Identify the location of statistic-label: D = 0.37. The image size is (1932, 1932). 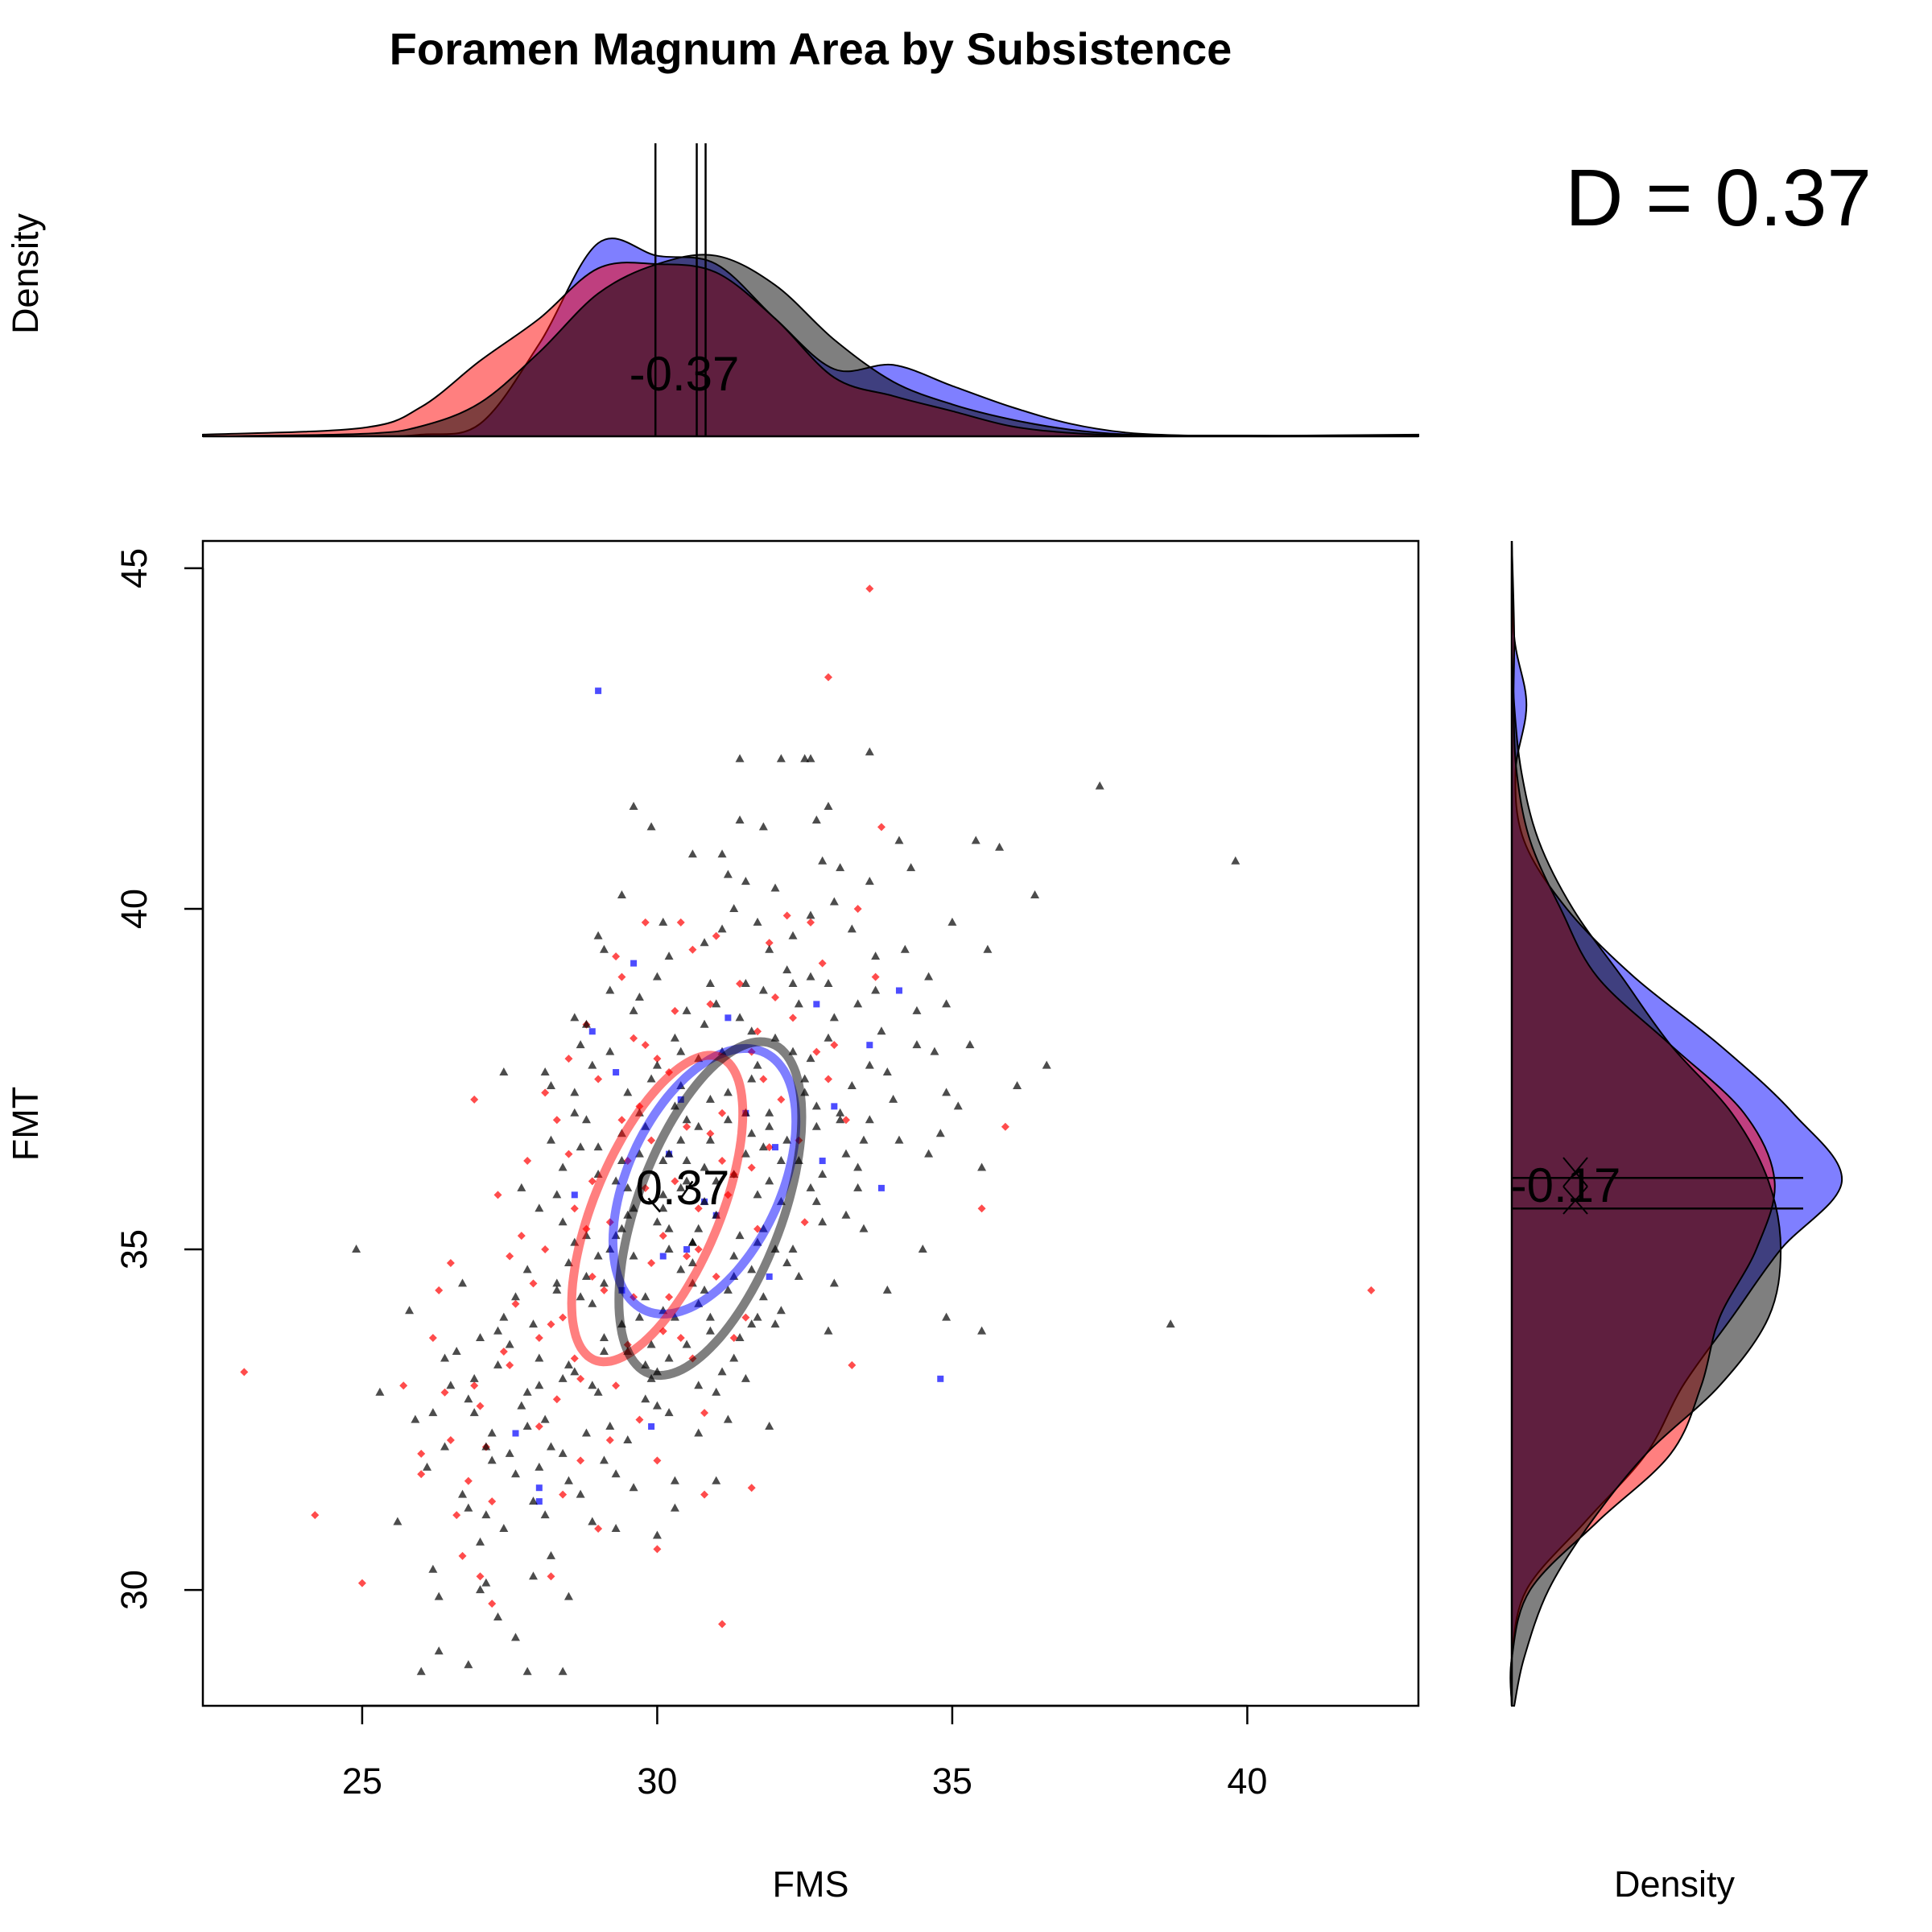
(1718, 198).